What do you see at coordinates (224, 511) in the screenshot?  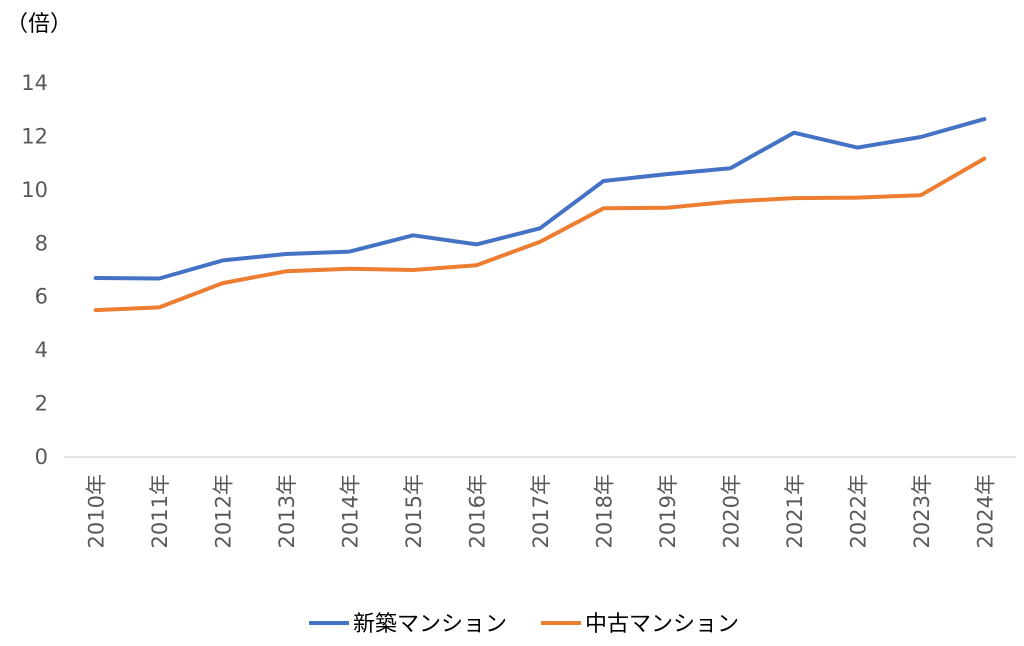 I see `x-tick-label: 2012年` at bounding box center [224, 511].